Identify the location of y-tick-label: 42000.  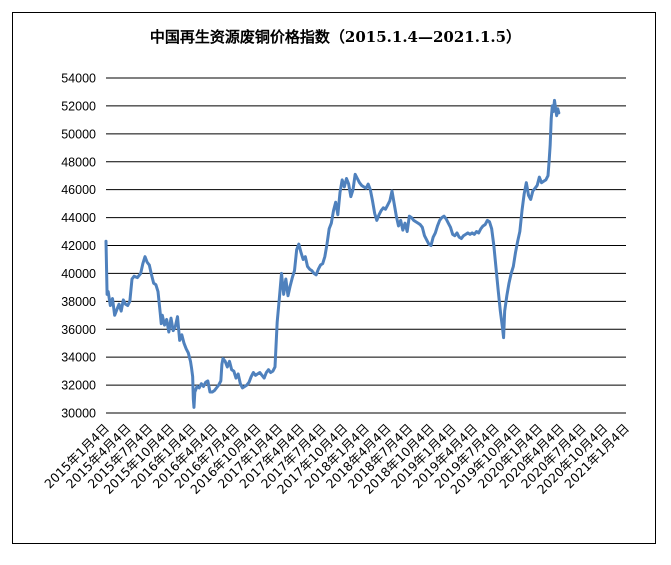
(78, 246).